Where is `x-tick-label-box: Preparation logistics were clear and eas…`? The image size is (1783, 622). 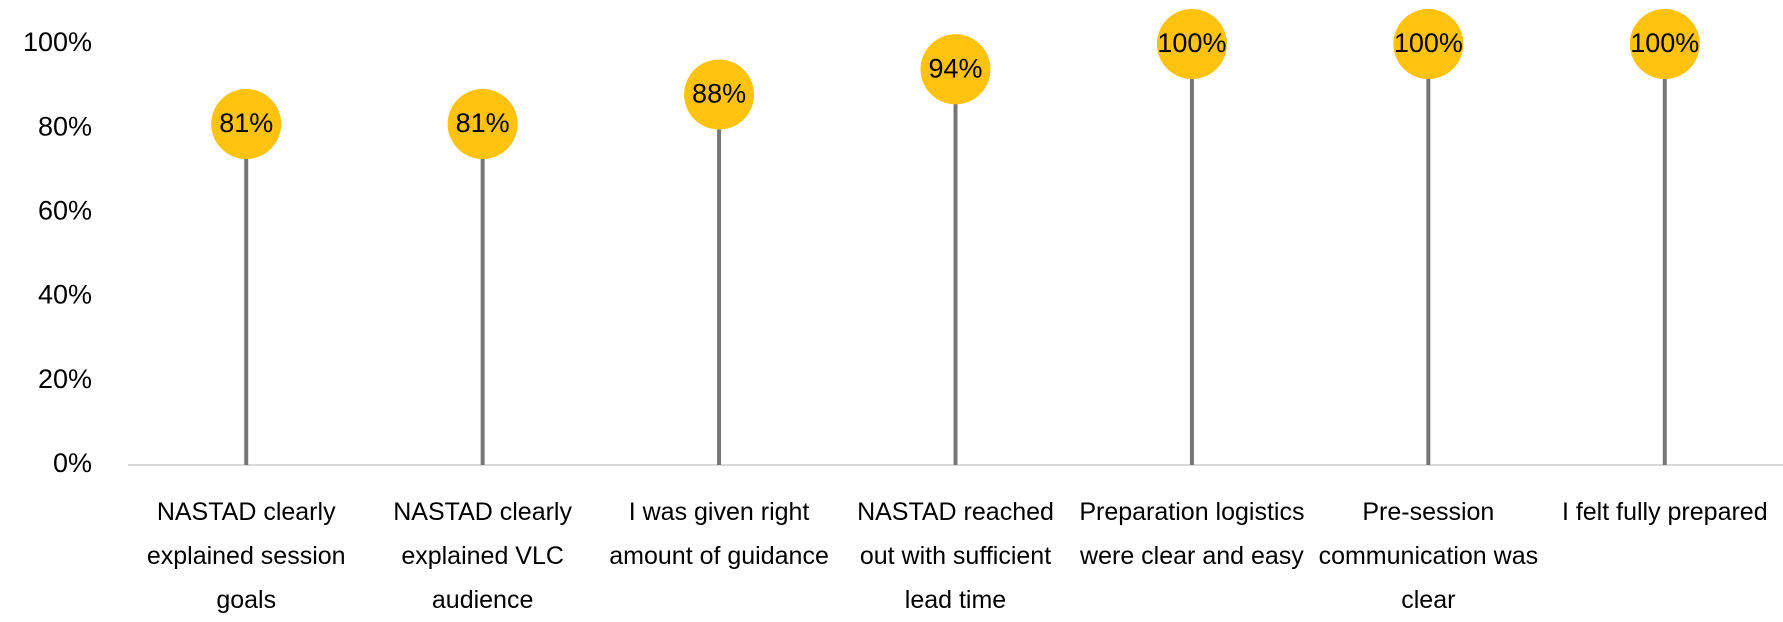
x-tick-label-box: Preparation logistics were clear and eas… is located at coordinates (1192, 534).